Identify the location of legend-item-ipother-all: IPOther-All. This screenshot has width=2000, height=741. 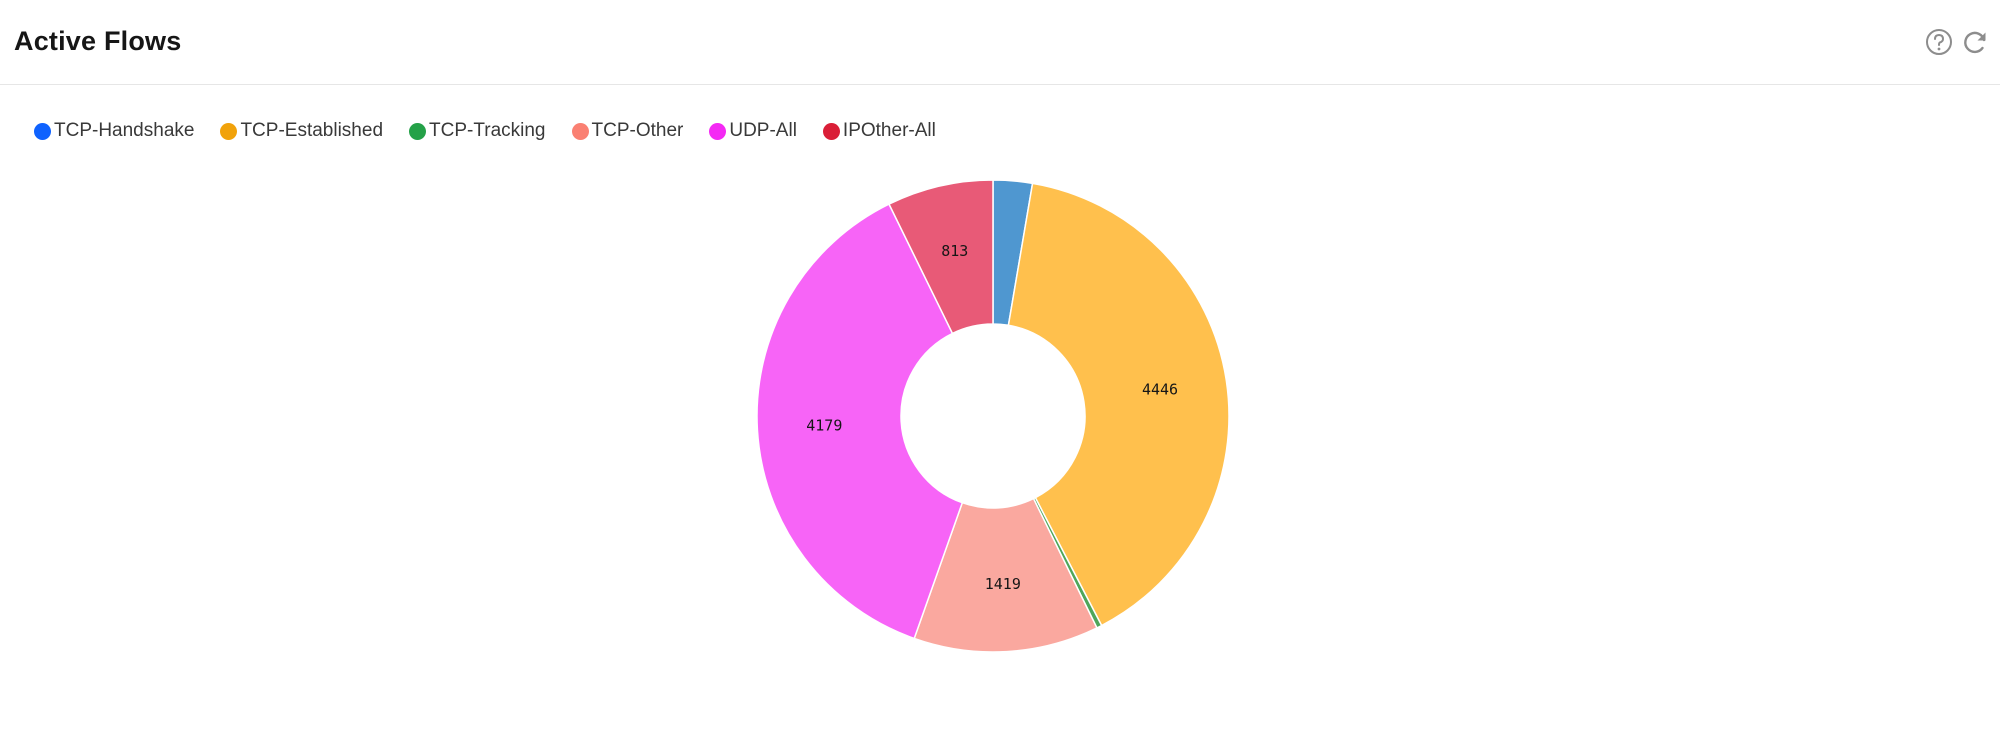
(879, 131).